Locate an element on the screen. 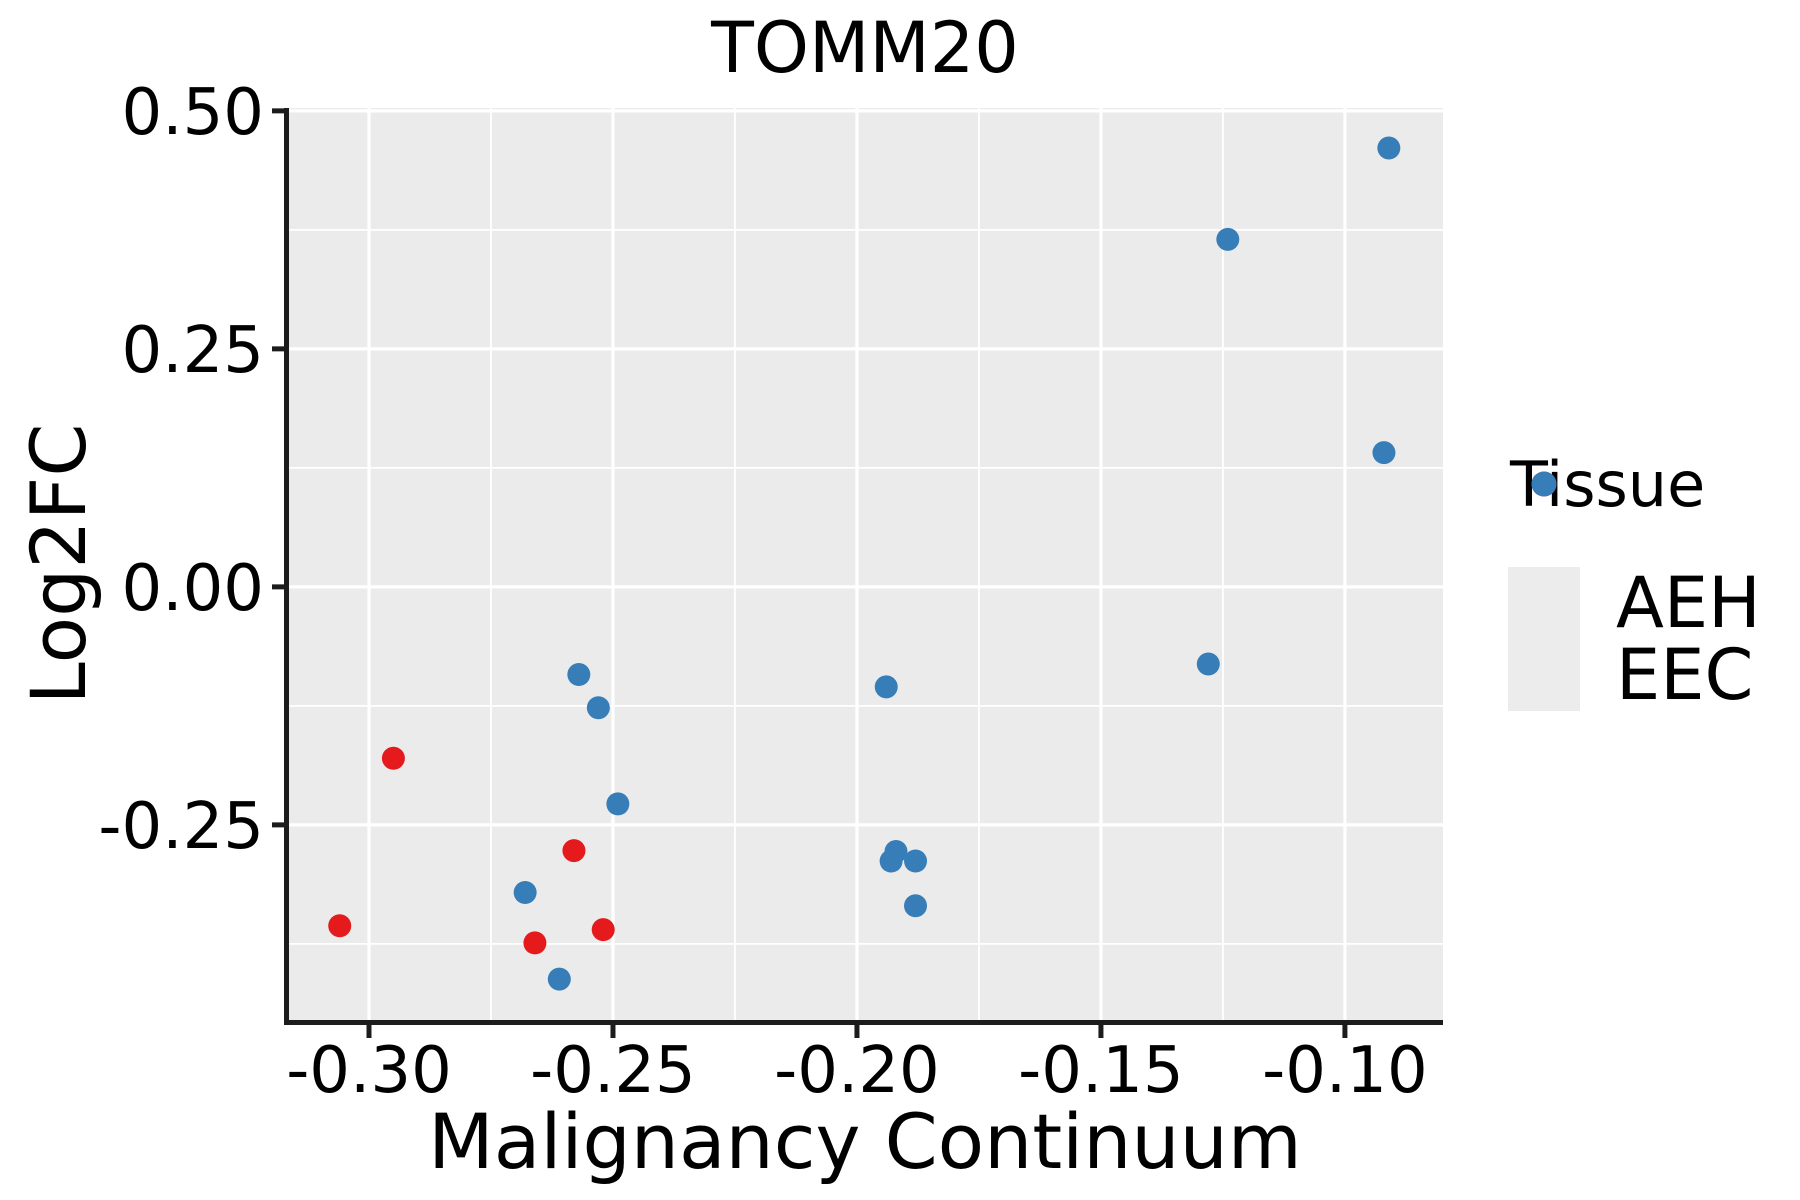  x-tick-label: -0.10 is located at coordinates (1345, 1071).